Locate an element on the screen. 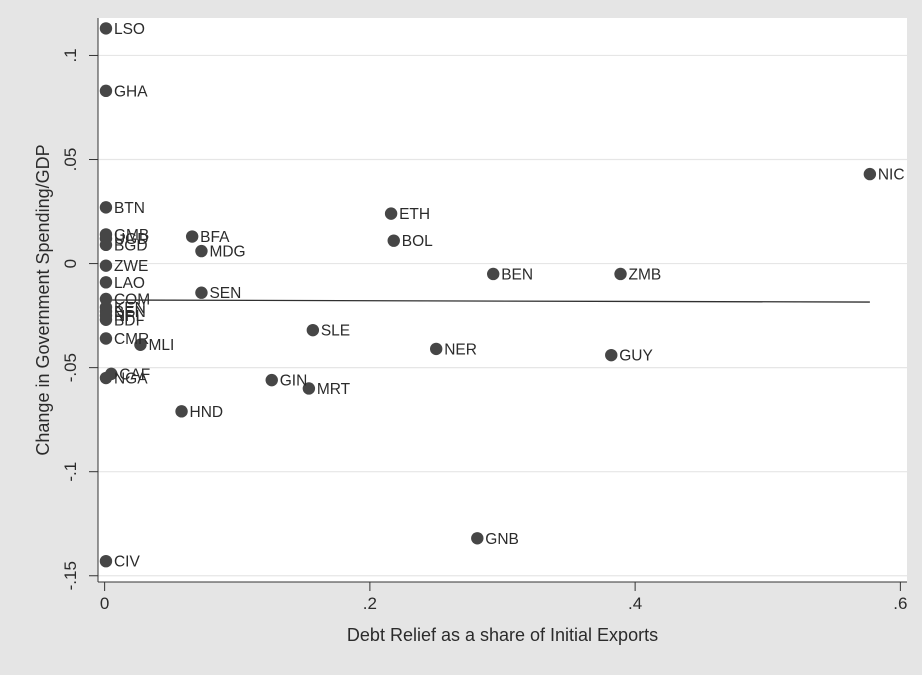 This screenshot has height=675, width=922. point-label: ETH is located at coordinates (414, 214).